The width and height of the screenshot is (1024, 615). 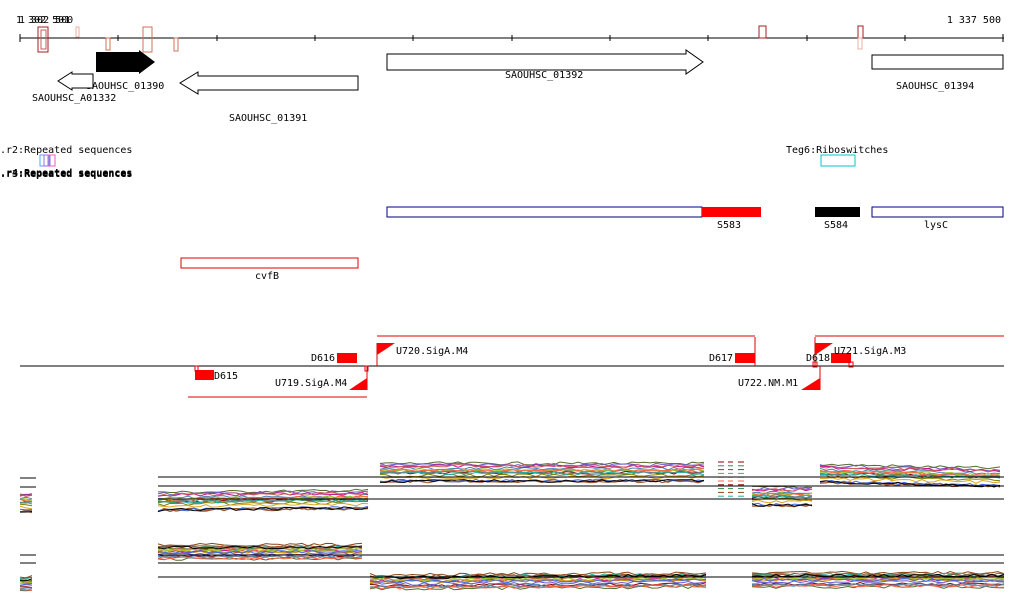 What do you see at coordinates (74, 98) in the screenshot?
I see `gene-label-saouhsc-a01332: SAOUHSC_A01332` at bounding box center [74, 98].